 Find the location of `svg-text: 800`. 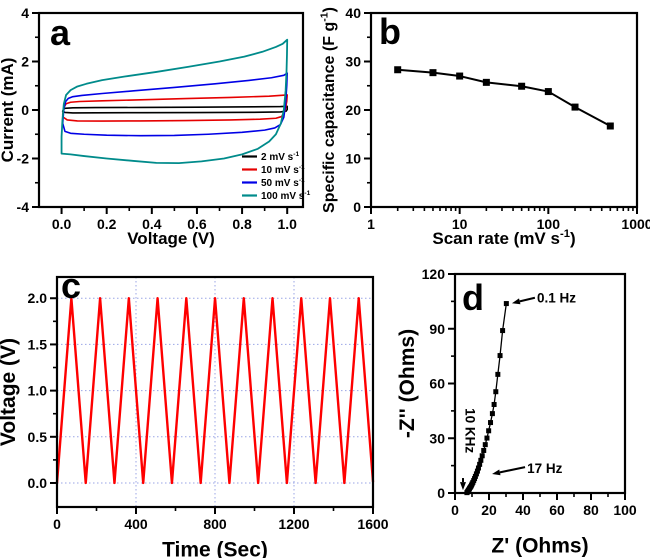

svg-text: 800 is located at coordinates (215, 524).